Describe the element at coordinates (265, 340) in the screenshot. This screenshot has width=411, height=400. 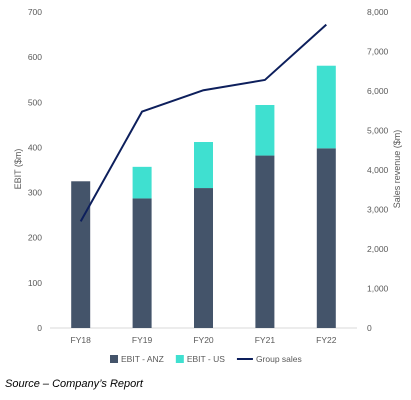
I see `x-tick-label: FY21` at that location.